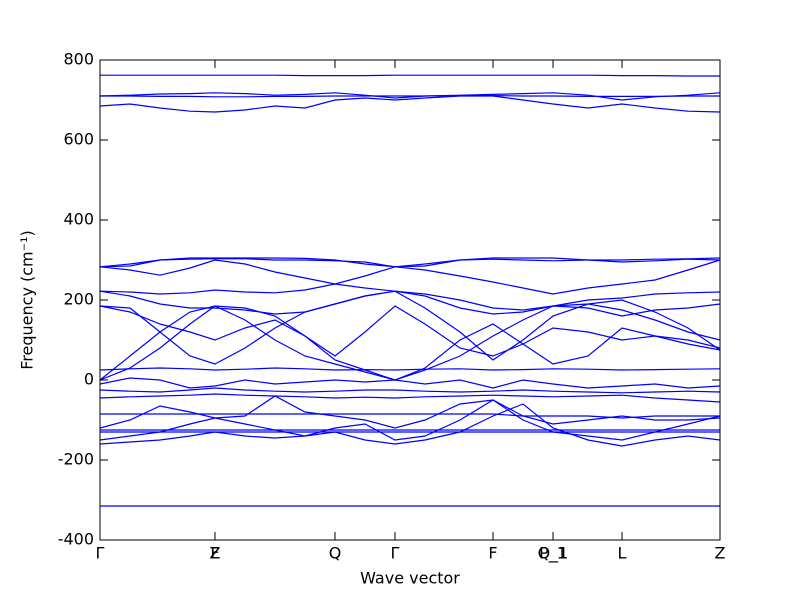 The height and width of the screenshot is (600, 800). Describe the element at coordinates (410, 578) in the screenshot. I see `x-axis-label: Wave vector` at that location.